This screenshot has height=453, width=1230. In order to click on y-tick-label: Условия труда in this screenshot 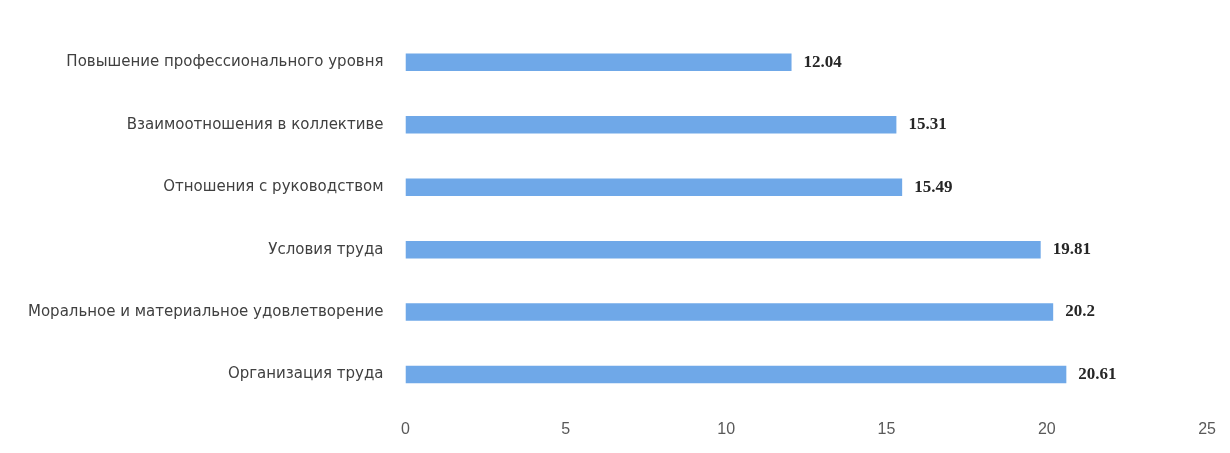, I will do `click(326, 248)`.